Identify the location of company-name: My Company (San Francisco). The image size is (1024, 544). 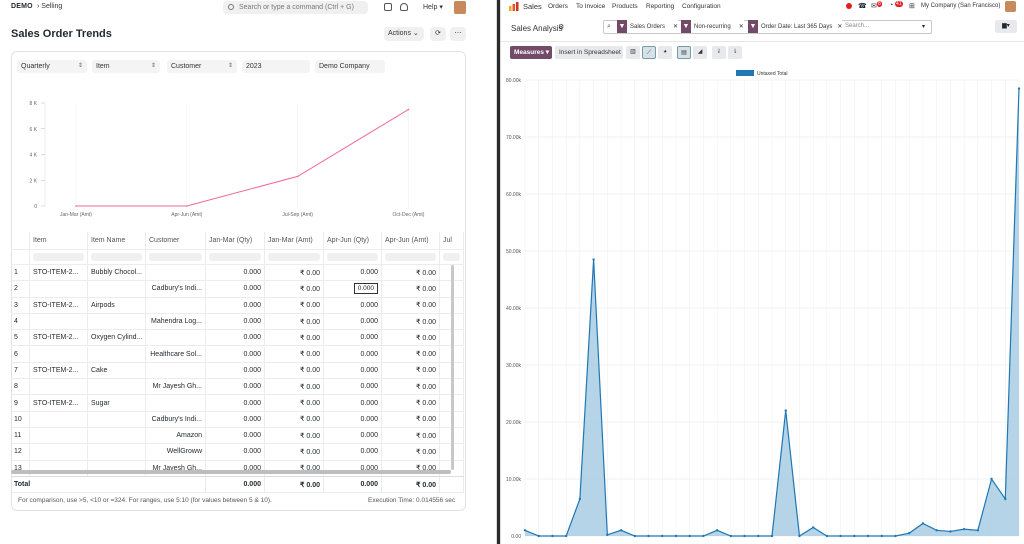
(961, 6).